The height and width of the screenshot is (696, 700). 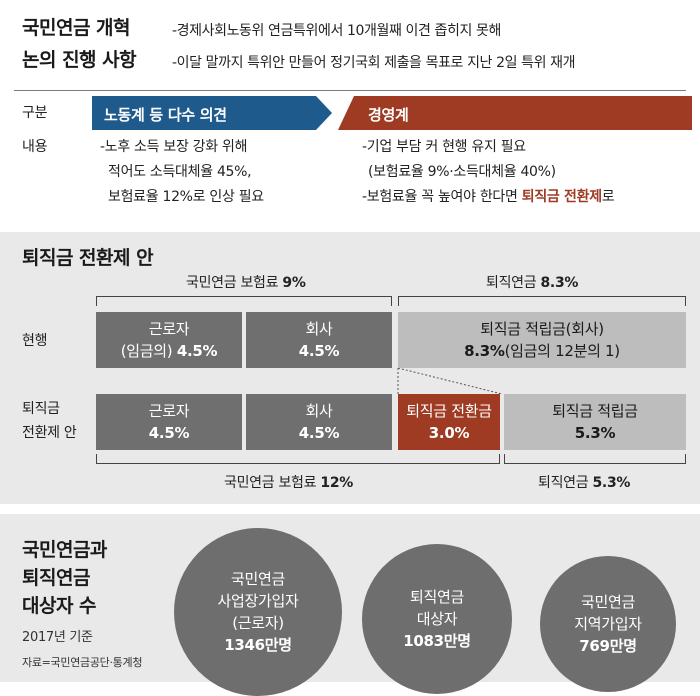 What do you see at coordinates (298, 459) in the screenshot?
I see `bottom-left-bracket` at bounding box center [298, 459].